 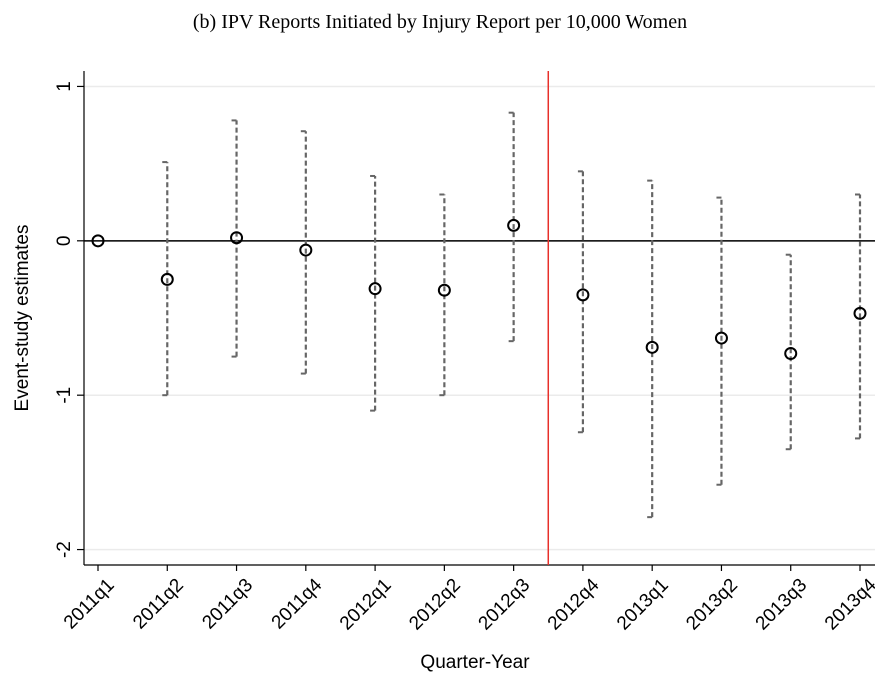 I want to click on x-tick-label: 2012q3, so click(x=505, y=605).